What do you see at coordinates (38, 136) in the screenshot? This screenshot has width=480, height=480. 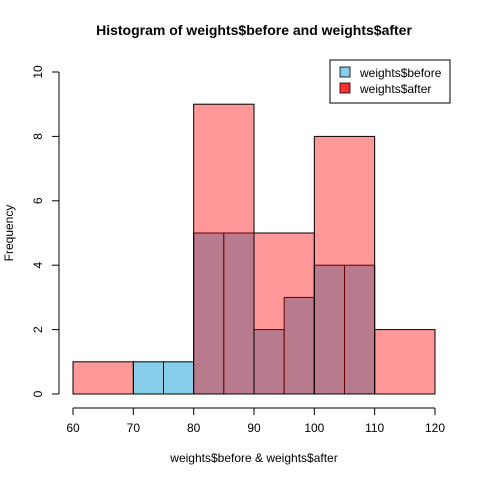 I see `y-tick-label-8: 8` at bounding box center [38, 136].